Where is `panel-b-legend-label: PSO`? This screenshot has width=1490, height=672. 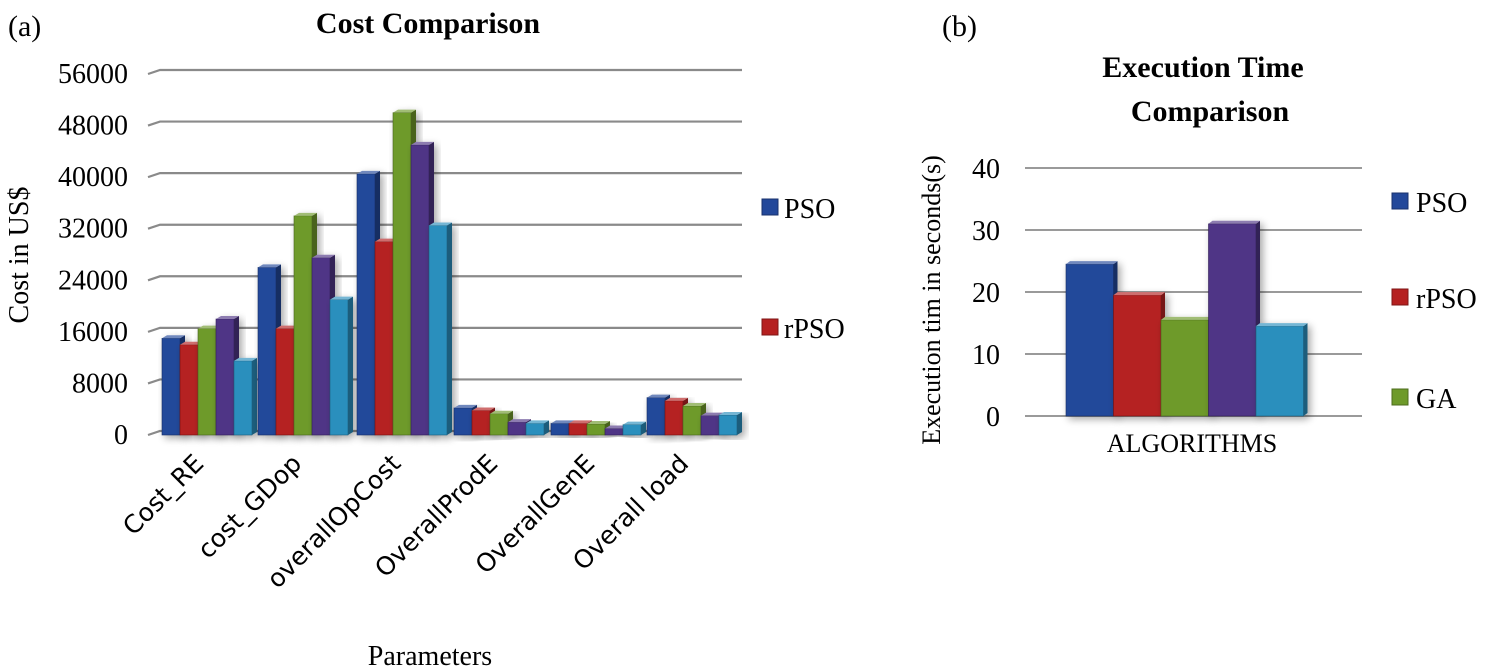
panel-b-legend-label: PSO is located at coordinates (1441, 203).